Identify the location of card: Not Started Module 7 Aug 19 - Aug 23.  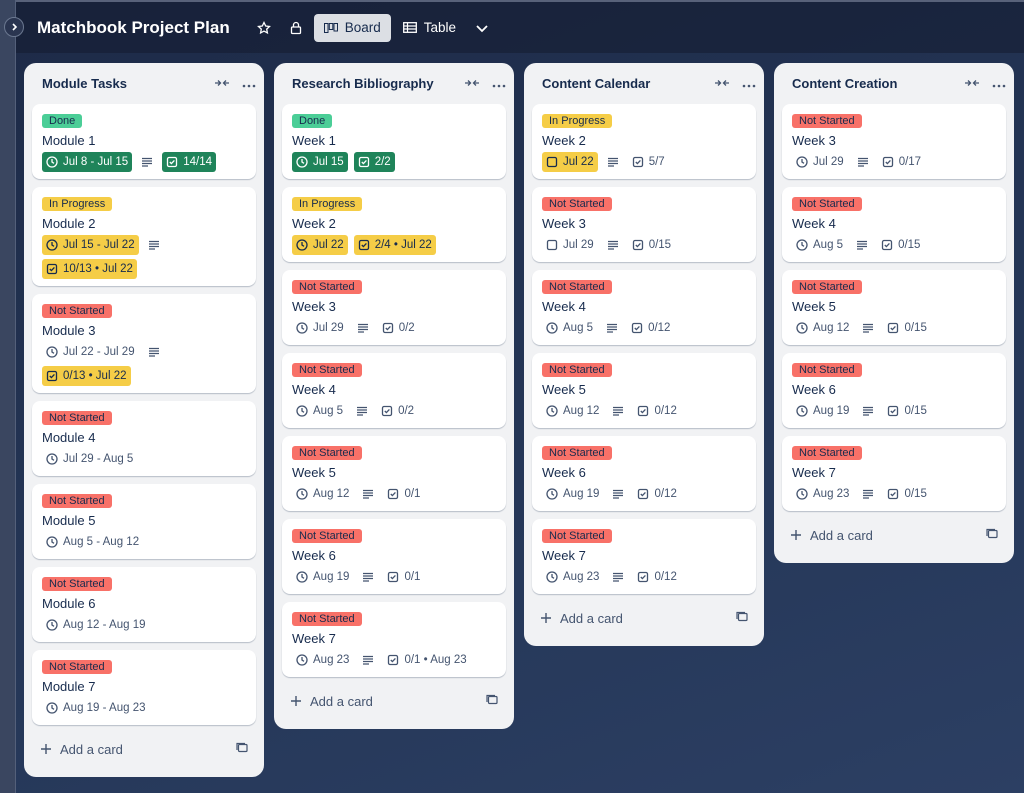
(144, 687).